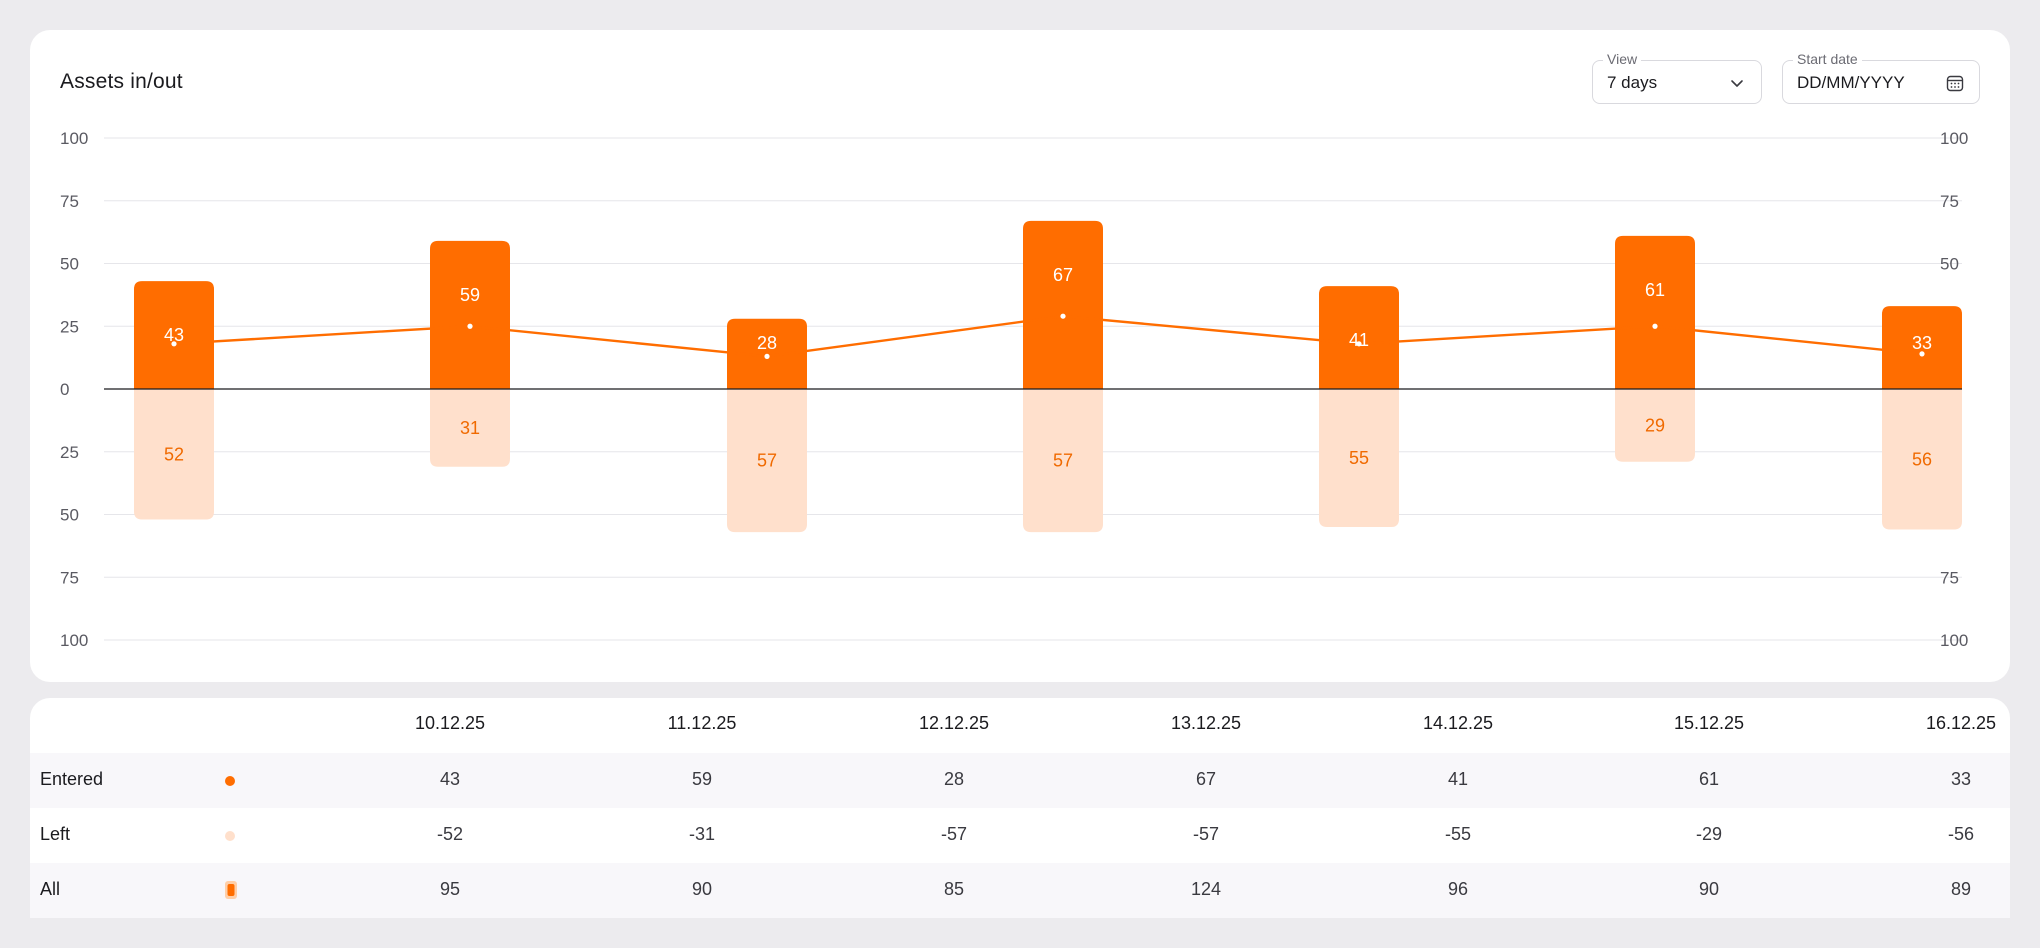  I want to click on table-row-all: All 95 90 85 124 96 90 89, so click(1020, 890).